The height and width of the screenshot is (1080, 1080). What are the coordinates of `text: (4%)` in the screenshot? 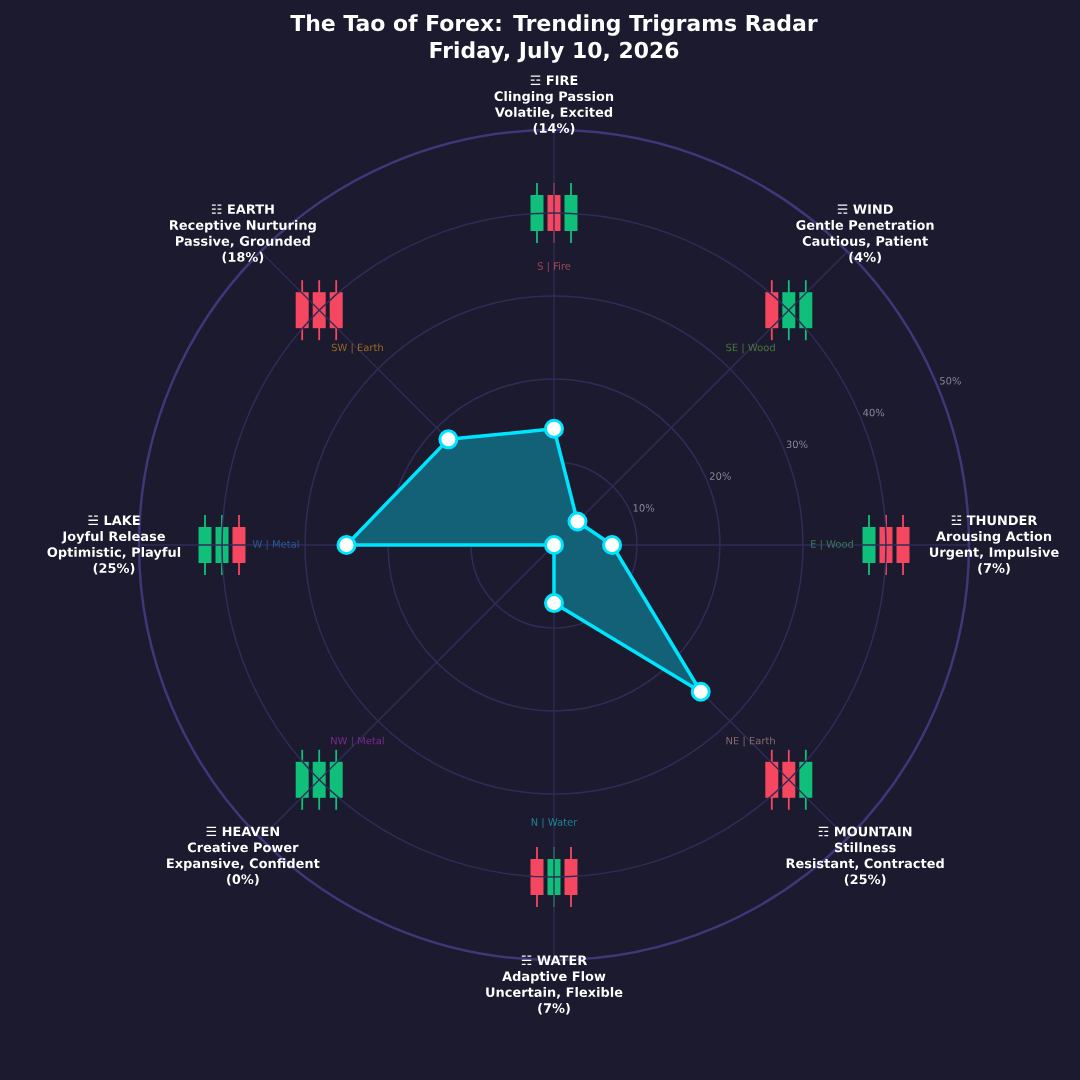 It's located at (865, 257).